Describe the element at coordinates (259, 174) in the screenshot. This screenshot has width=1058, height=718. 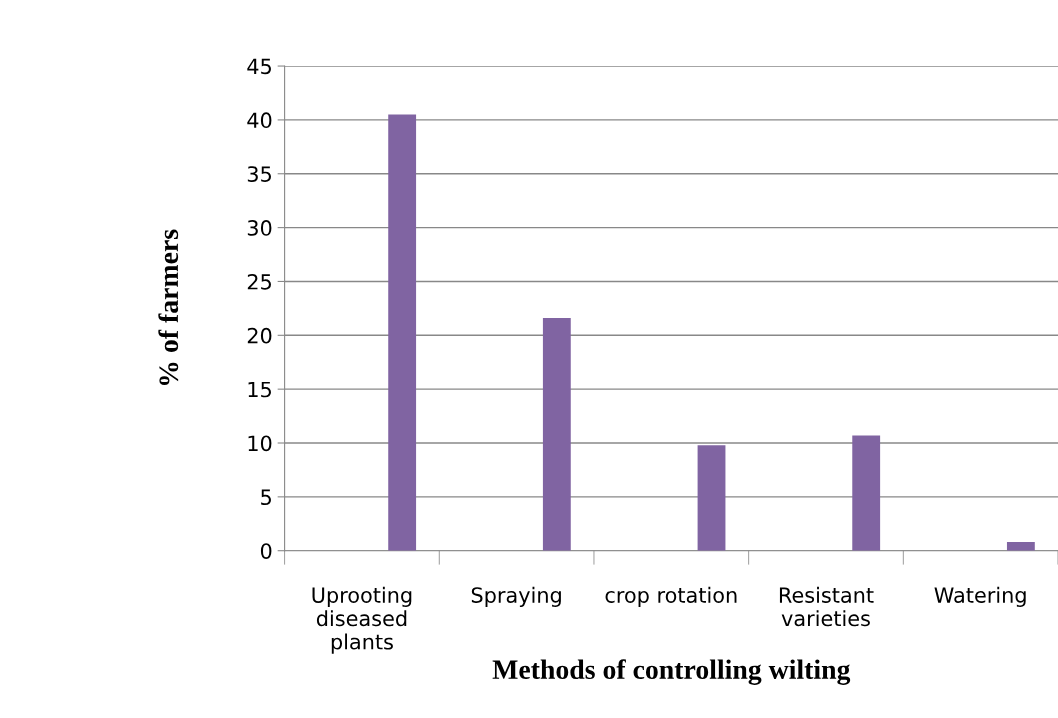
I see `y-tick-label: 35` at that location.